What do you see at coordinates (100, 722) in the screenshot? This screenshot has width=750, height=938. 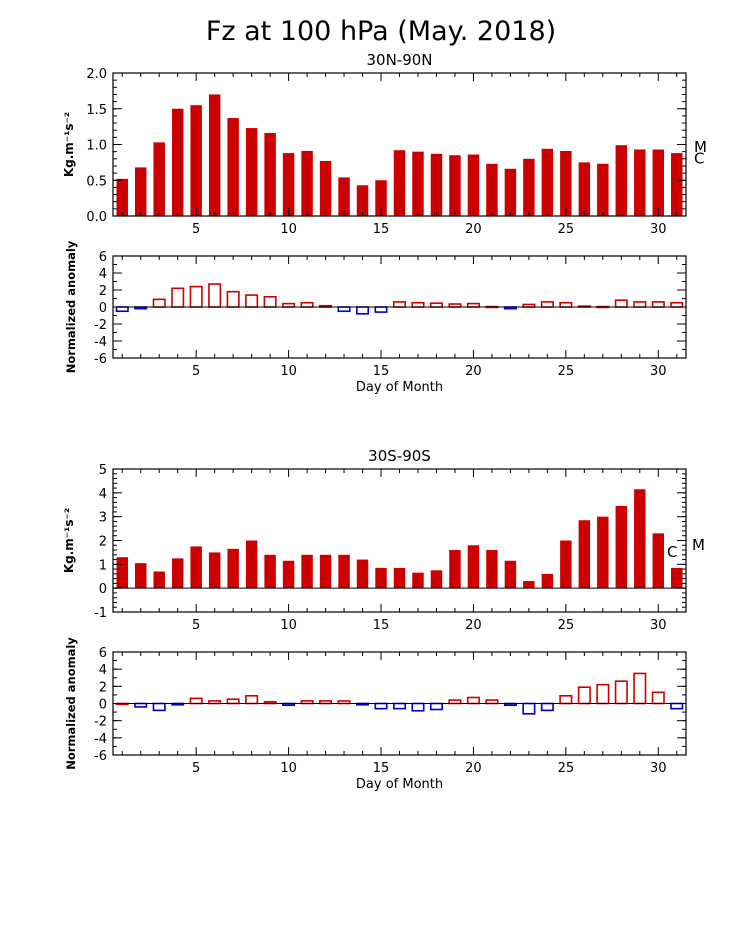 I see `y-tick-label: -2` at bounding box center [100, 722].